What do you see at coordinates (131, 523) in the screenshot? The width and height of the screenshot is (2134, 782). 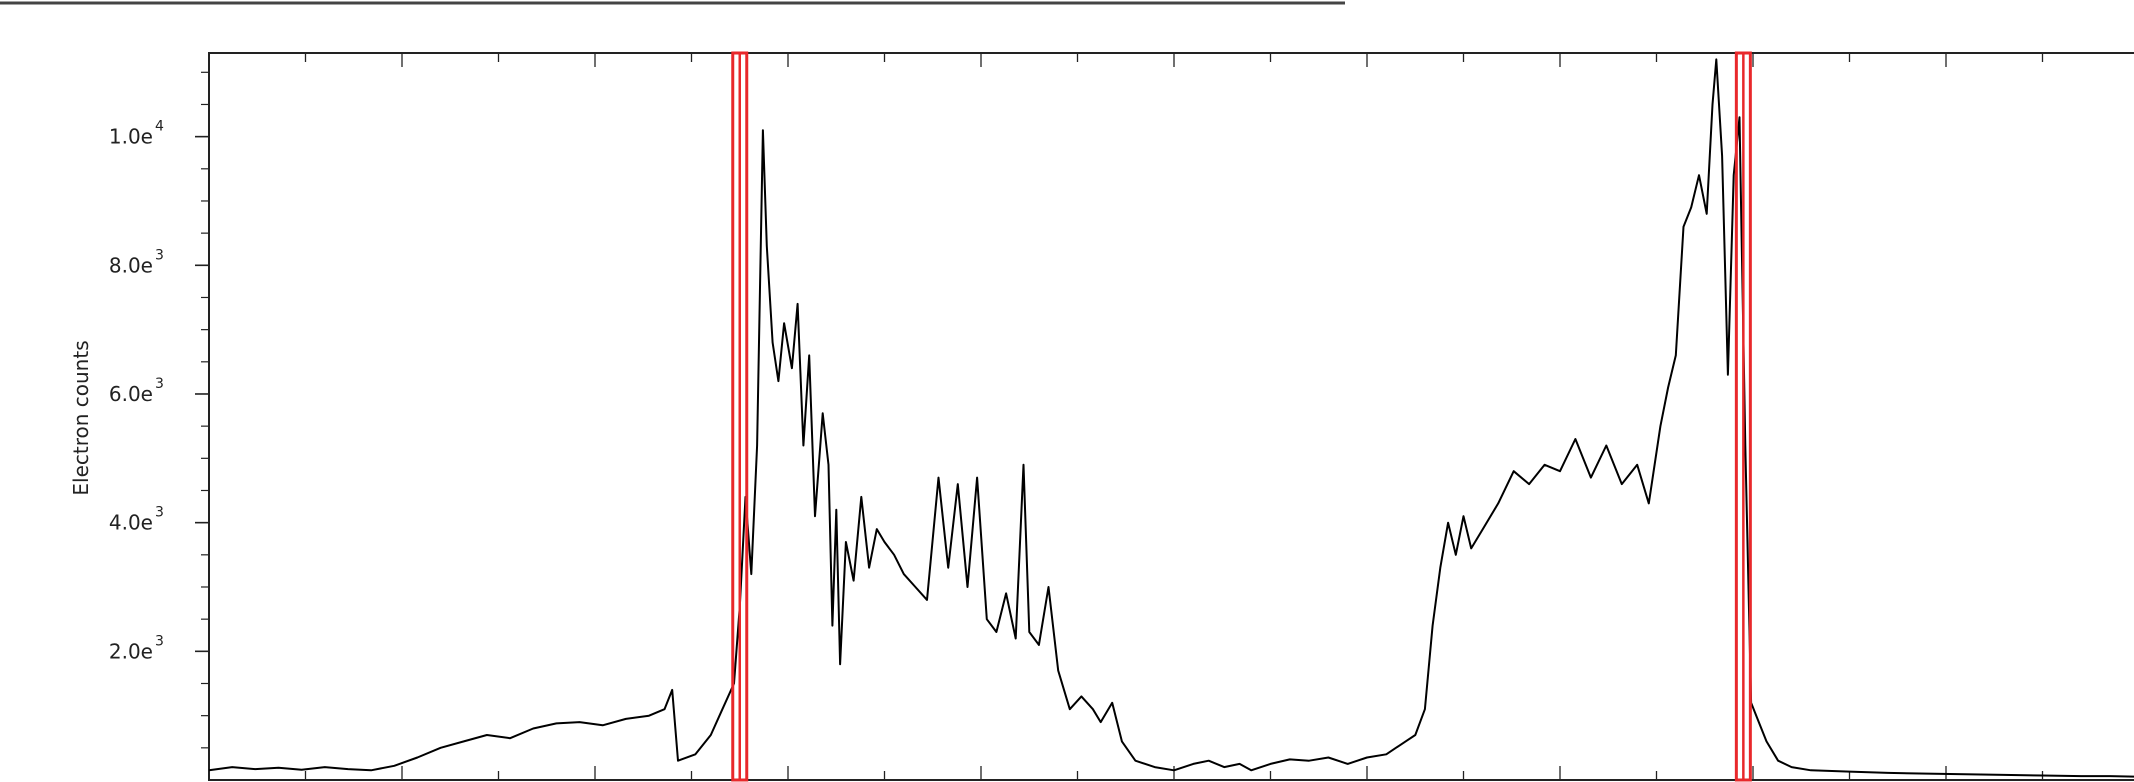 I see `y-tick-label: 4.0e` at bounding box center [131, 523].